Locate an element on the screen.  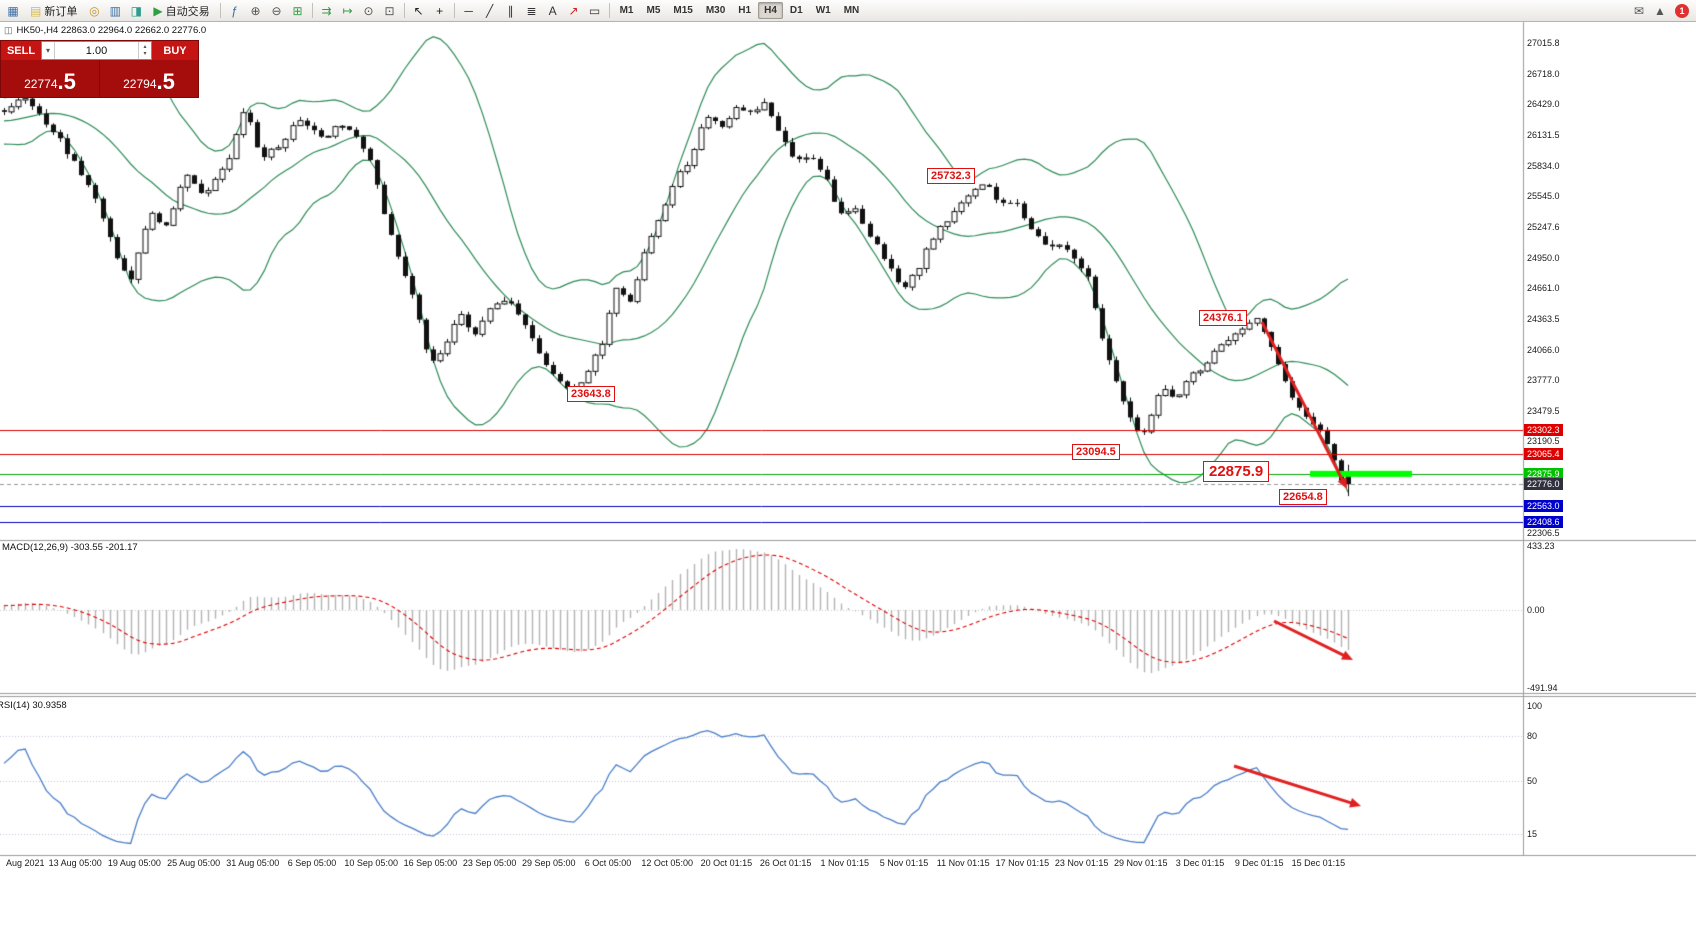
timeframe-m30-button: M30 is located at coordinates (715, 10).